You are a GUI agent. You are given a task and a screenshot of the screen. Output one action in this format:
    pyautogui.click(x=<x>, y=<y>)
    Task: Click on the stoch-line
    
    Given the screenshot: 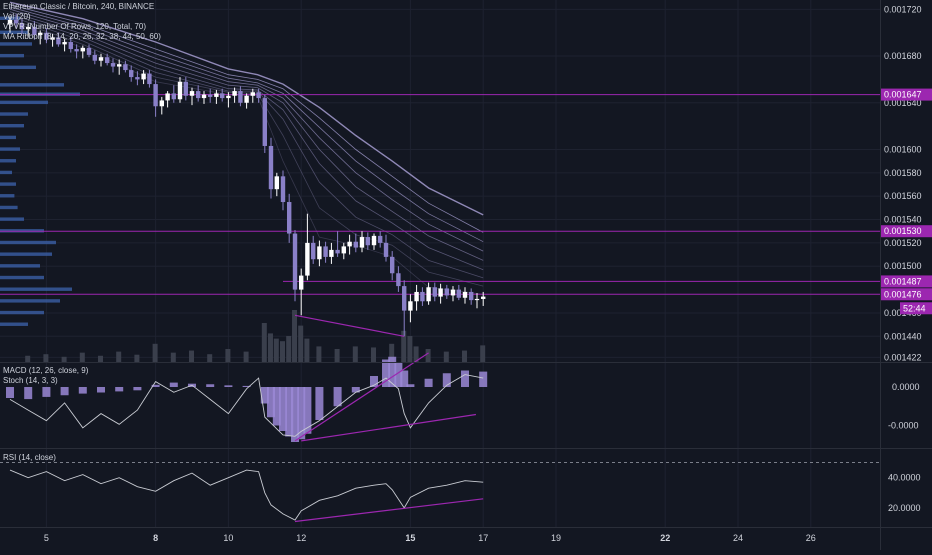 What is the action you would take?
    pyautogui.click(x=246, y=405)
    